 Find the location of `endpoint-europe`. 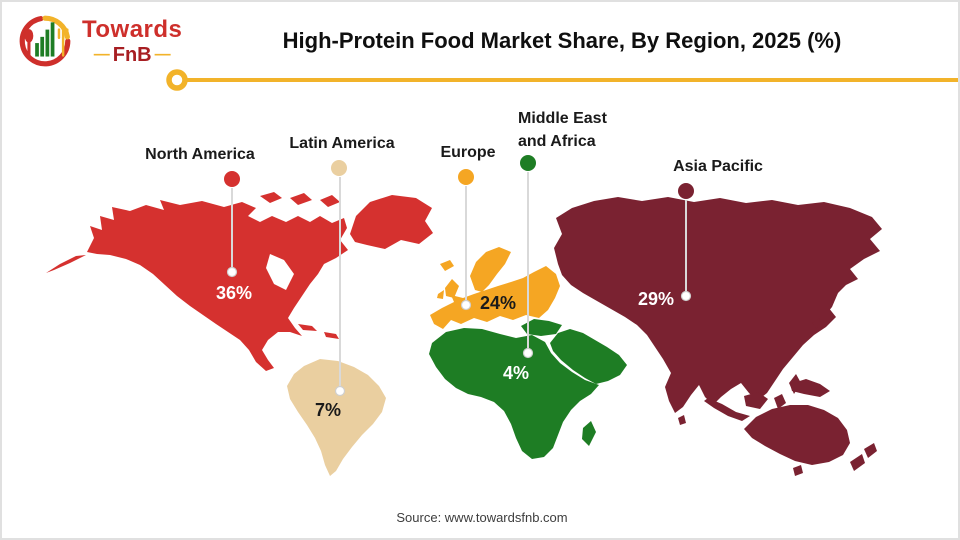

endpoint-europe is located at coordinates (466, 305).